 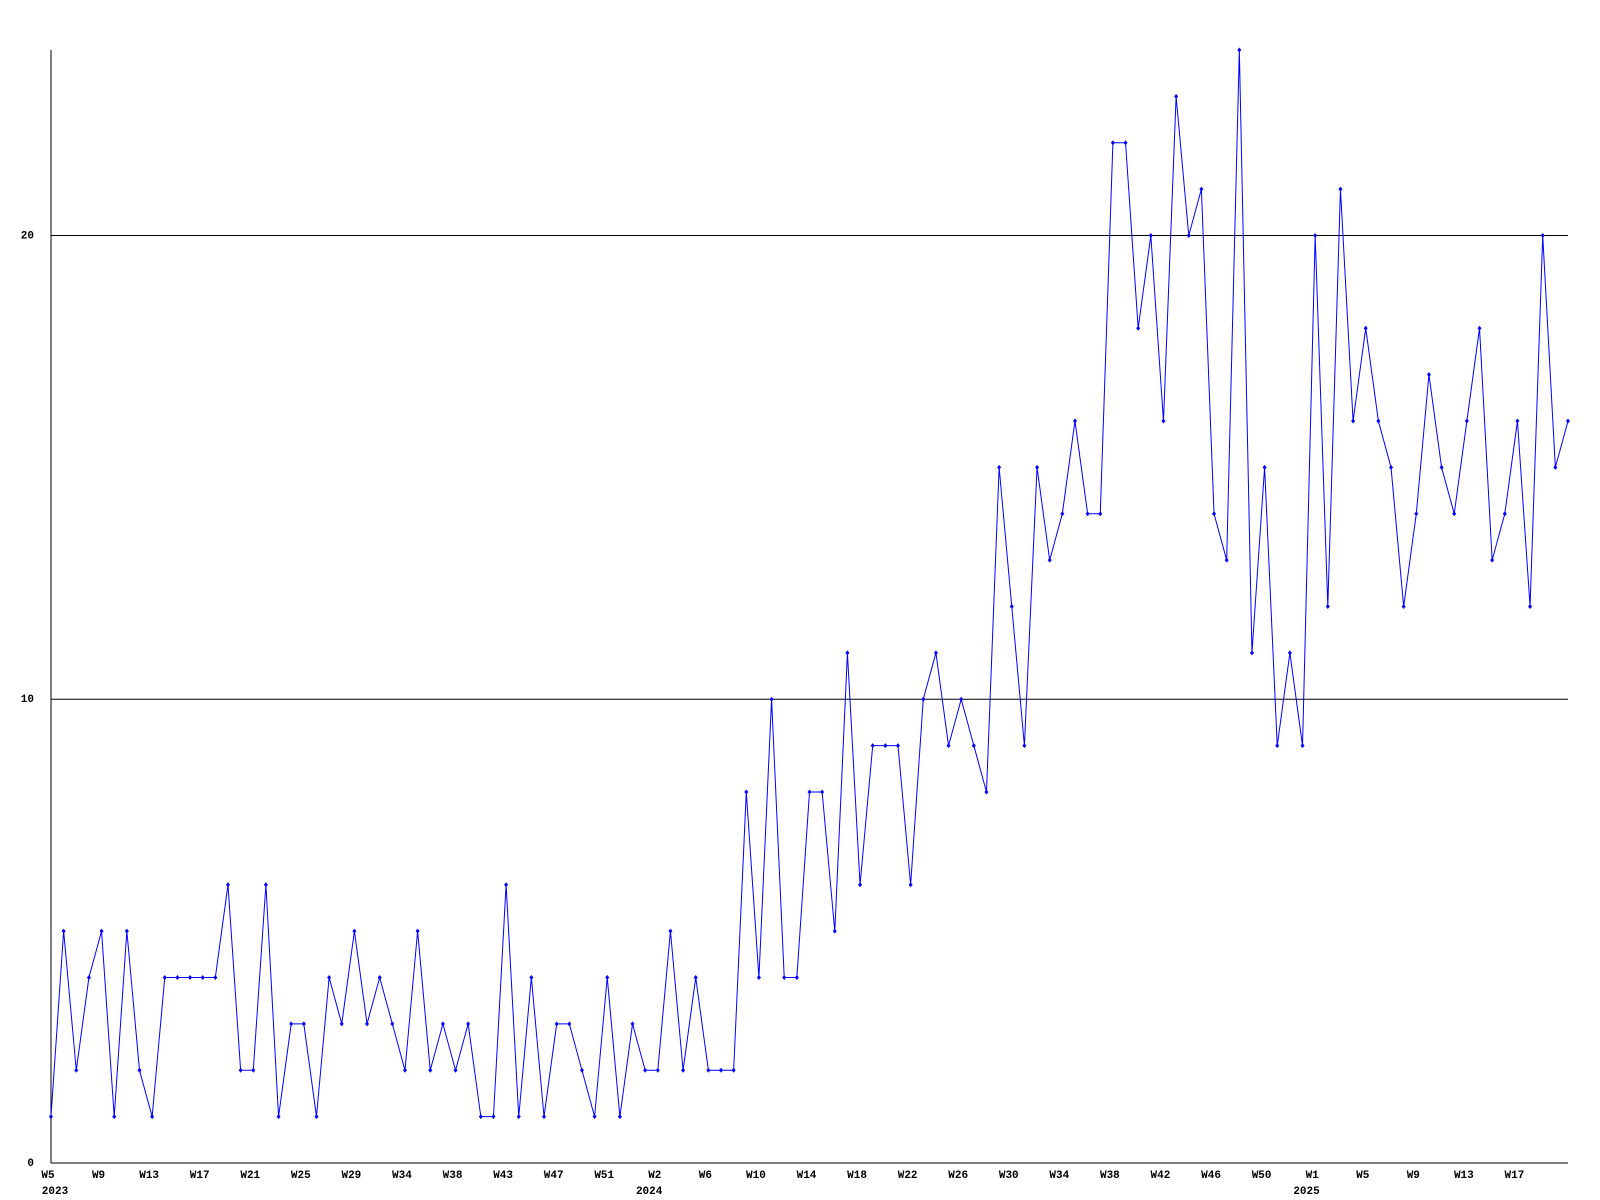 I want to click on x-tick-label: W50, so click(x=1262, y=1176).